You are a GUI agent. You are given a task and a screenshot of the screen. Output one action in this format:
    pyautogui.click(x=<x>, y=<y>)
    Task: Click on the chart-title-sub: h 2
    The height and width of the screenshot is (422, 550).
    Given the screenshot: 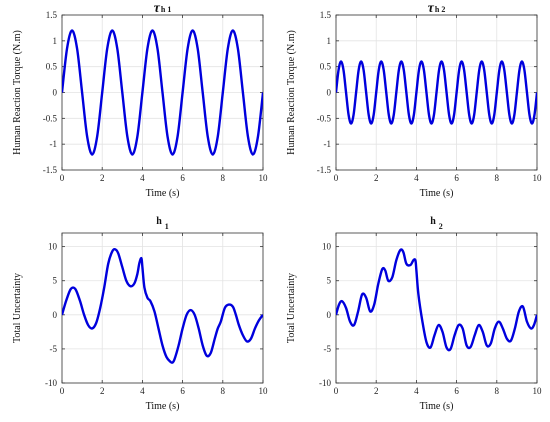 What is the action you would take?
    pyautogui.click(x=440, y=9)
    